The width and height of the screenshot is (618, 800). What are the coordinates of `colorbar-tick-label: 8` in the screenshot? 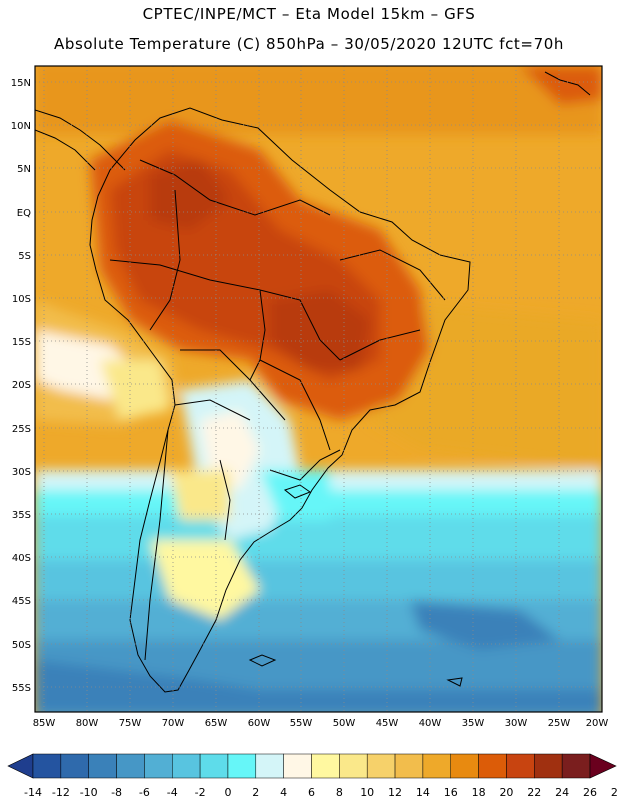 It's located at (339, 792).